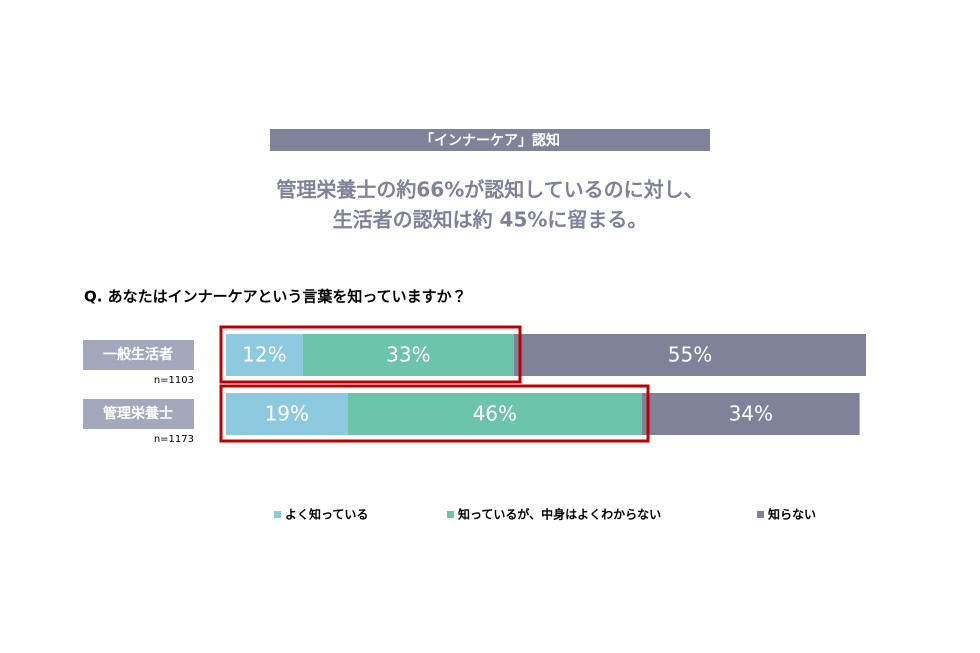 Image resolution: width=980 pixels, height=653 pixels. I want to click on value-label: 19%, so click(287, 414).